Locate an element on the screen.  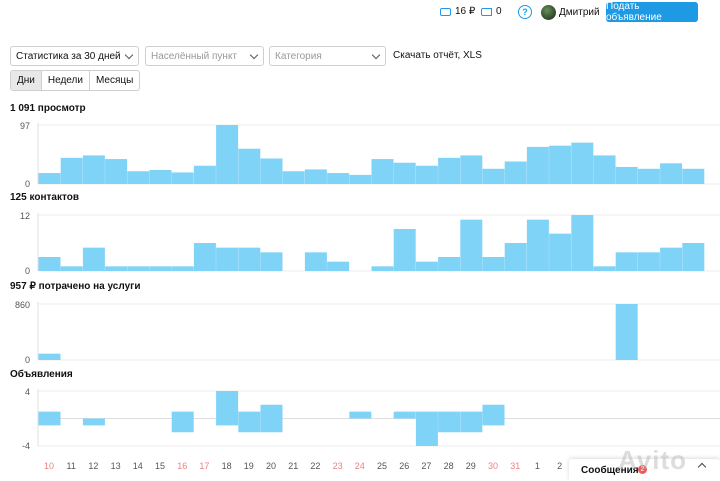
x-tick-label: 20 is located at coordinates (271, 466).